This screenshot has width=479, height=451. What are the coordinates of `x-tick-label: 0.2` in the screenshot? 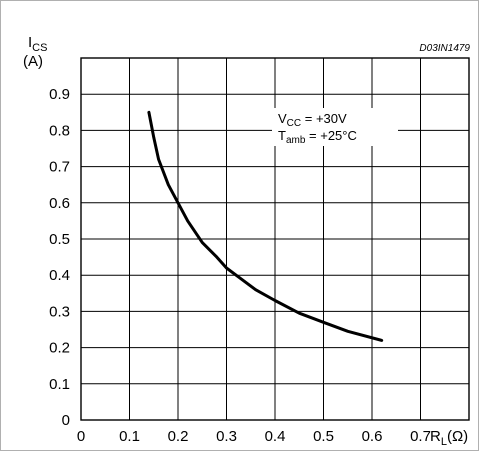 It's located at (178, 436).